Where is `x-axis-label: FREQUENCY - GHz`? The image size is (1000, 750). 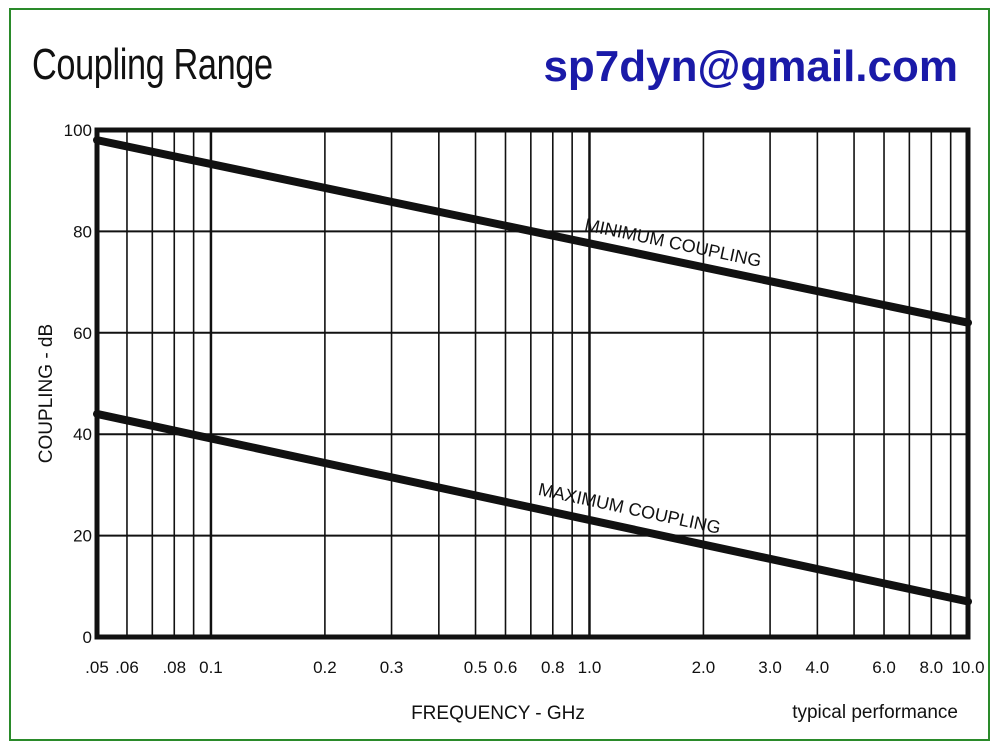 x-axis-label: FREQUENCY - GHz is located at coordinates (498, 713).